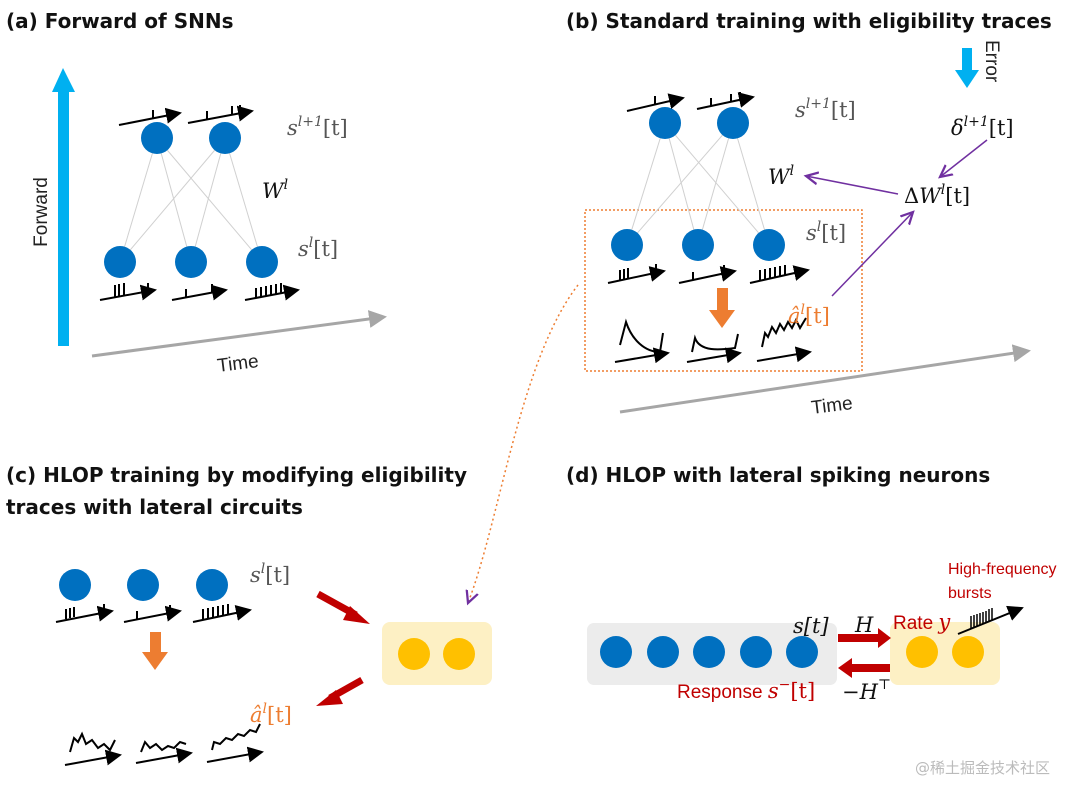 The height and width of the screenshot is (785, 1080). What do you see at coordinates (982, 127) in the screenshot?
I see `label-delta: δl+1[t]` at bounding box center [982, 127].